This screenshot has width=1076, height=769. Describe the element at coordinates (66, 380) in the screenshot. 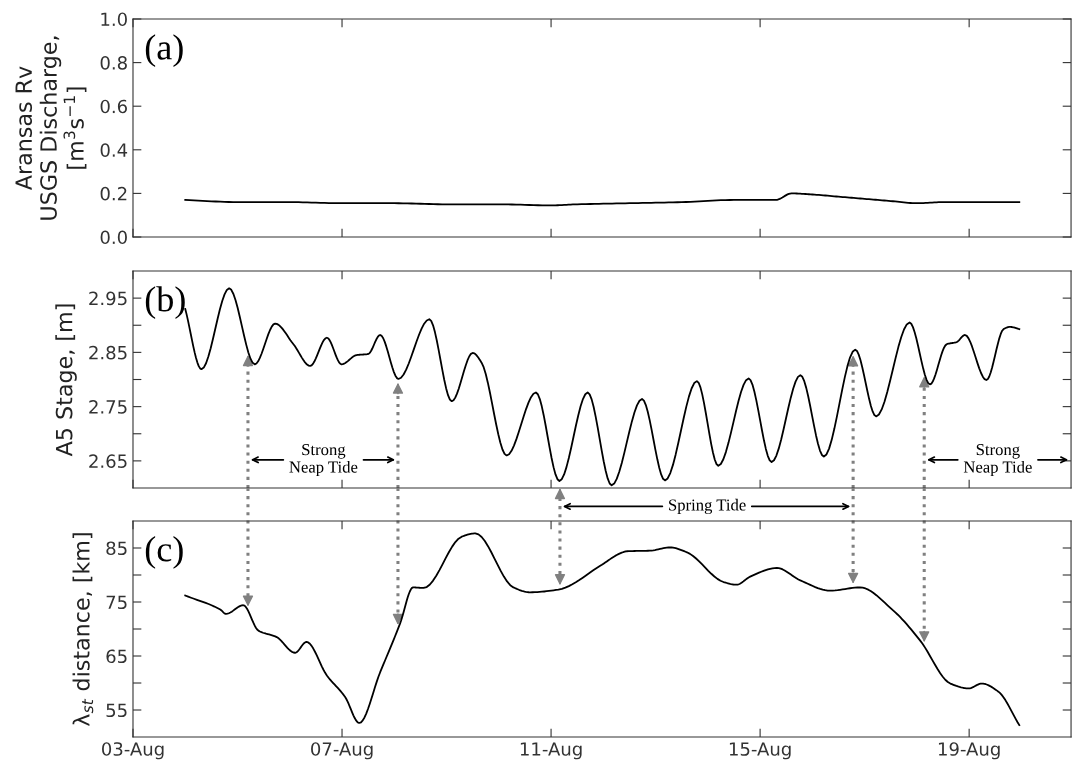

I see `y-axis-title: A5 Stage, [m]` at that location.